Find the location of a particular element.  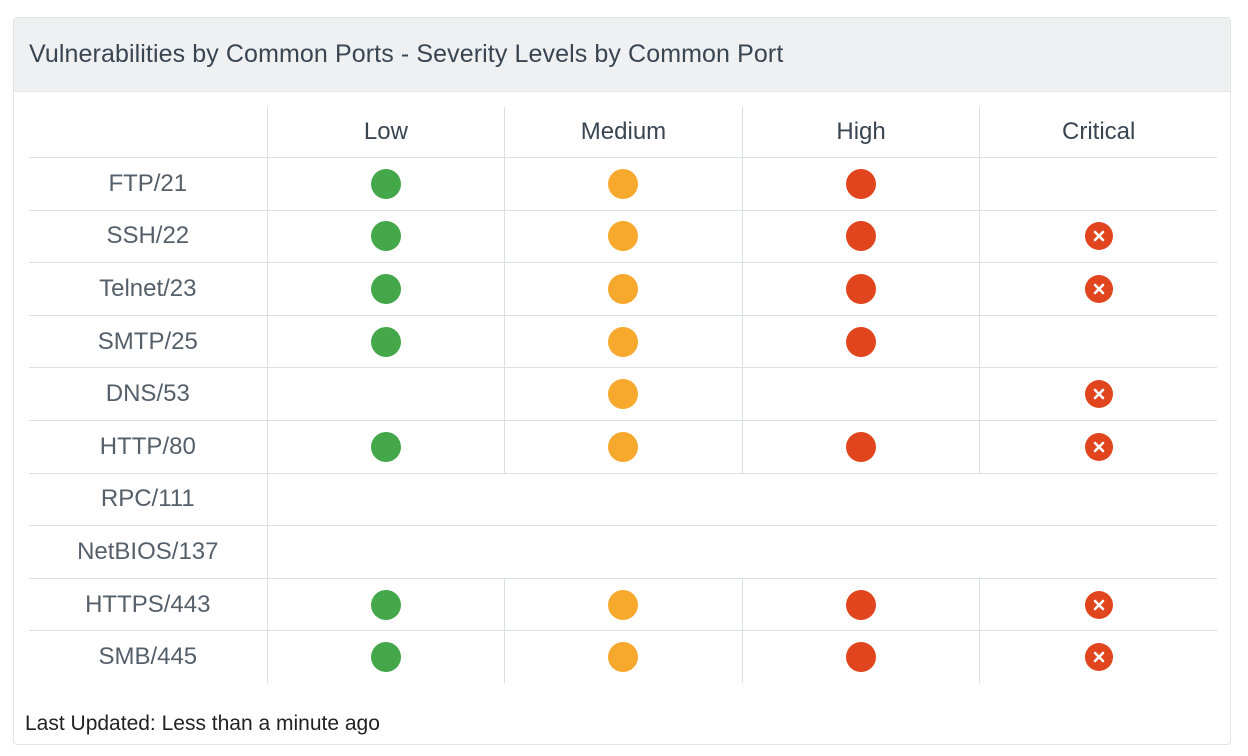

table-row: DNS/53 is located at coordinates (623, 393).